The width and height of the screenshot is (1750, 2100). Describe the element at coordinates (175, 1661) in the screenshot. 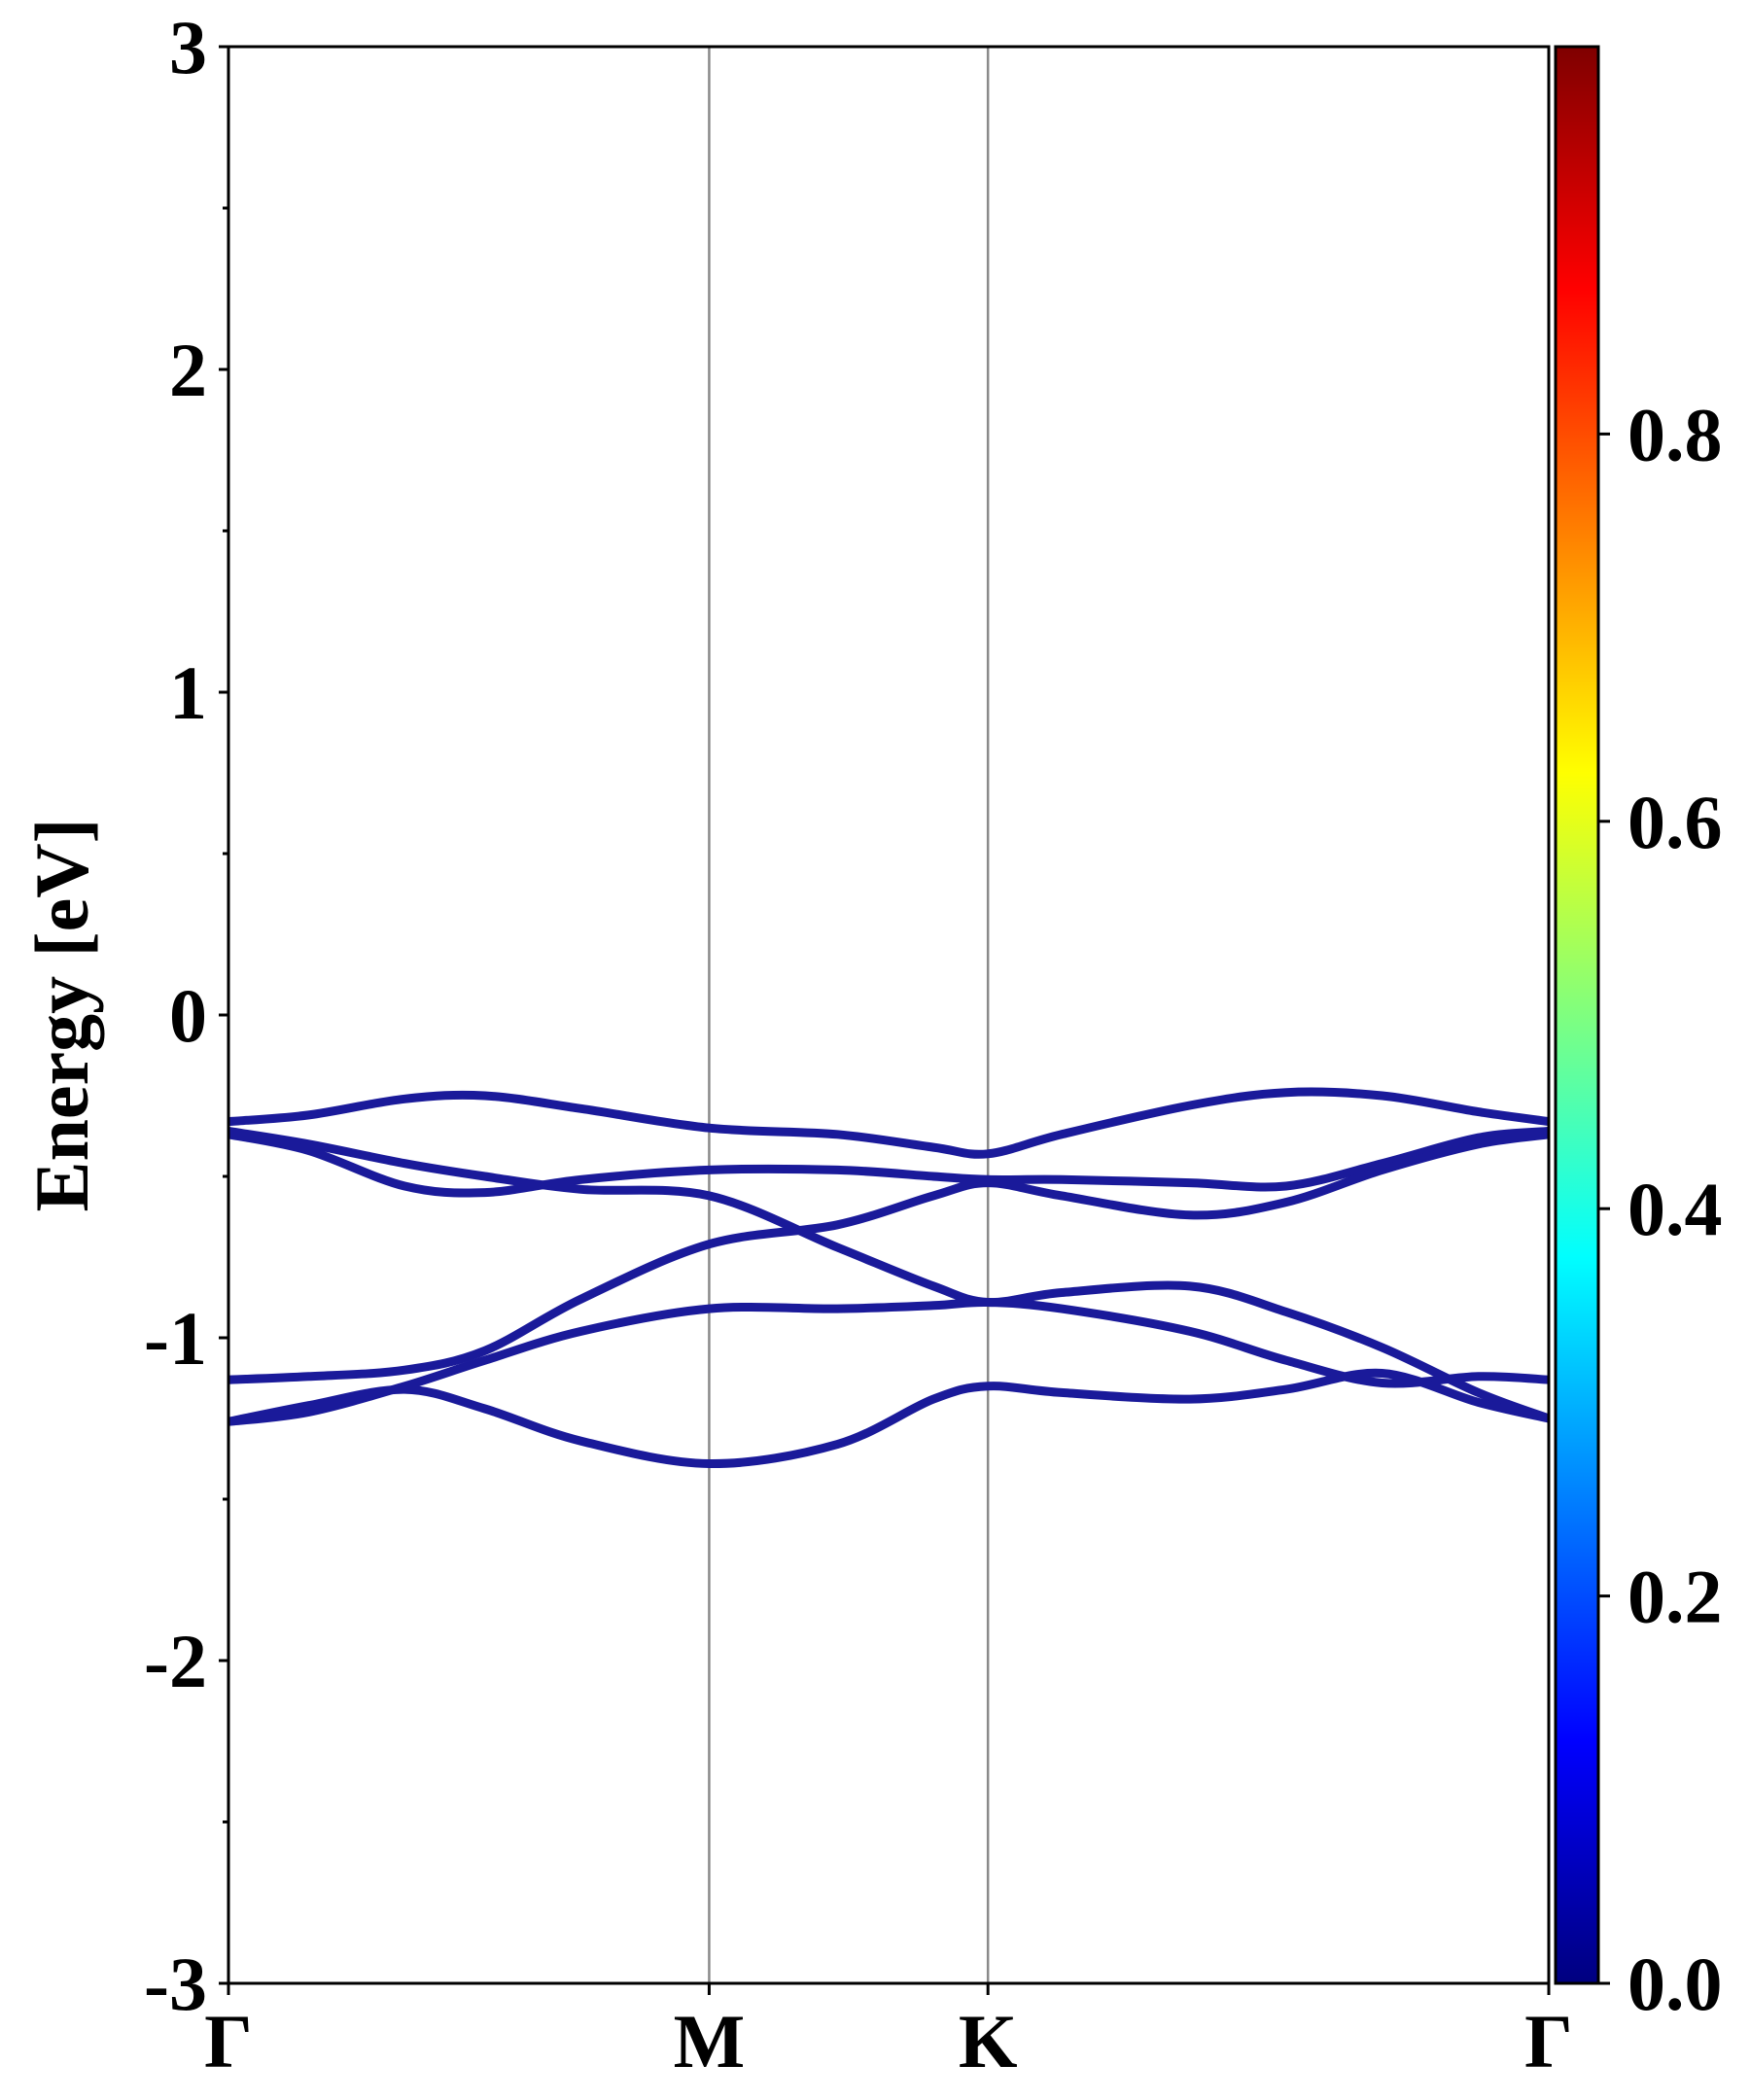

I see `y-tick-label: -2` at that location.